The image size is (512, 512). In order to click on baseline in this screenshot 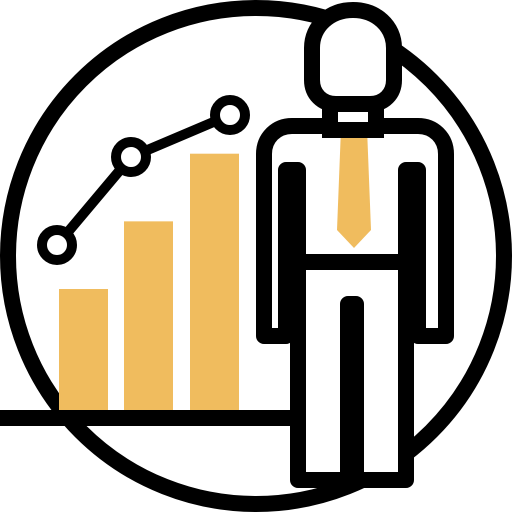, I will do `click(145, 418)`.